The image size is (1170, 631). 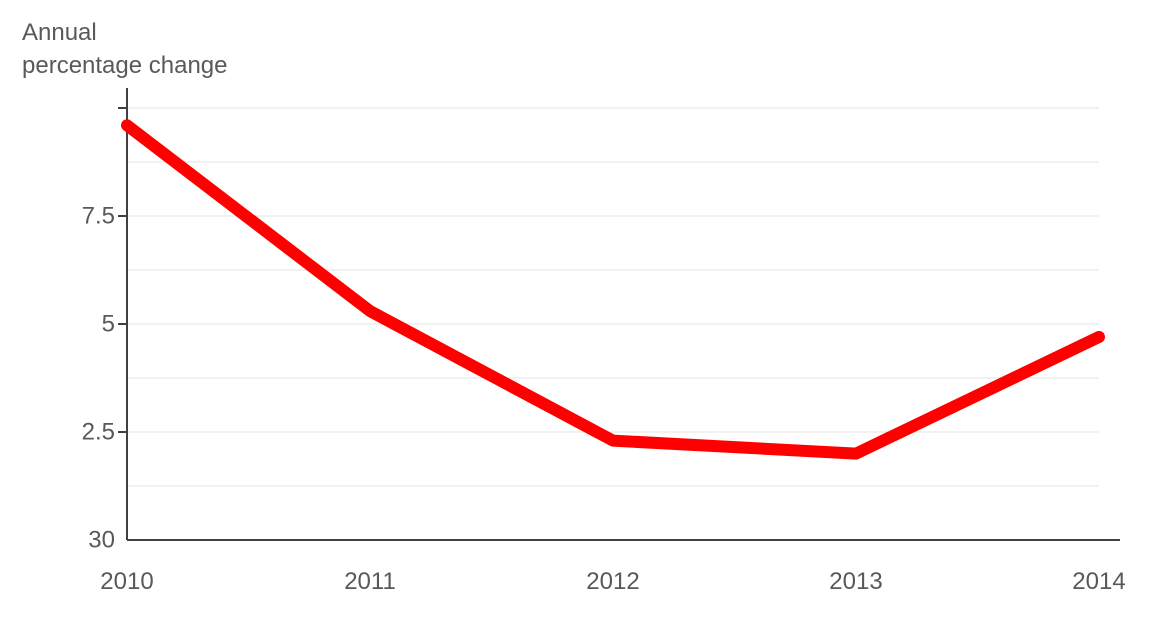 I want to click on x-tick-label: 2013, so click(x=855, y=581).